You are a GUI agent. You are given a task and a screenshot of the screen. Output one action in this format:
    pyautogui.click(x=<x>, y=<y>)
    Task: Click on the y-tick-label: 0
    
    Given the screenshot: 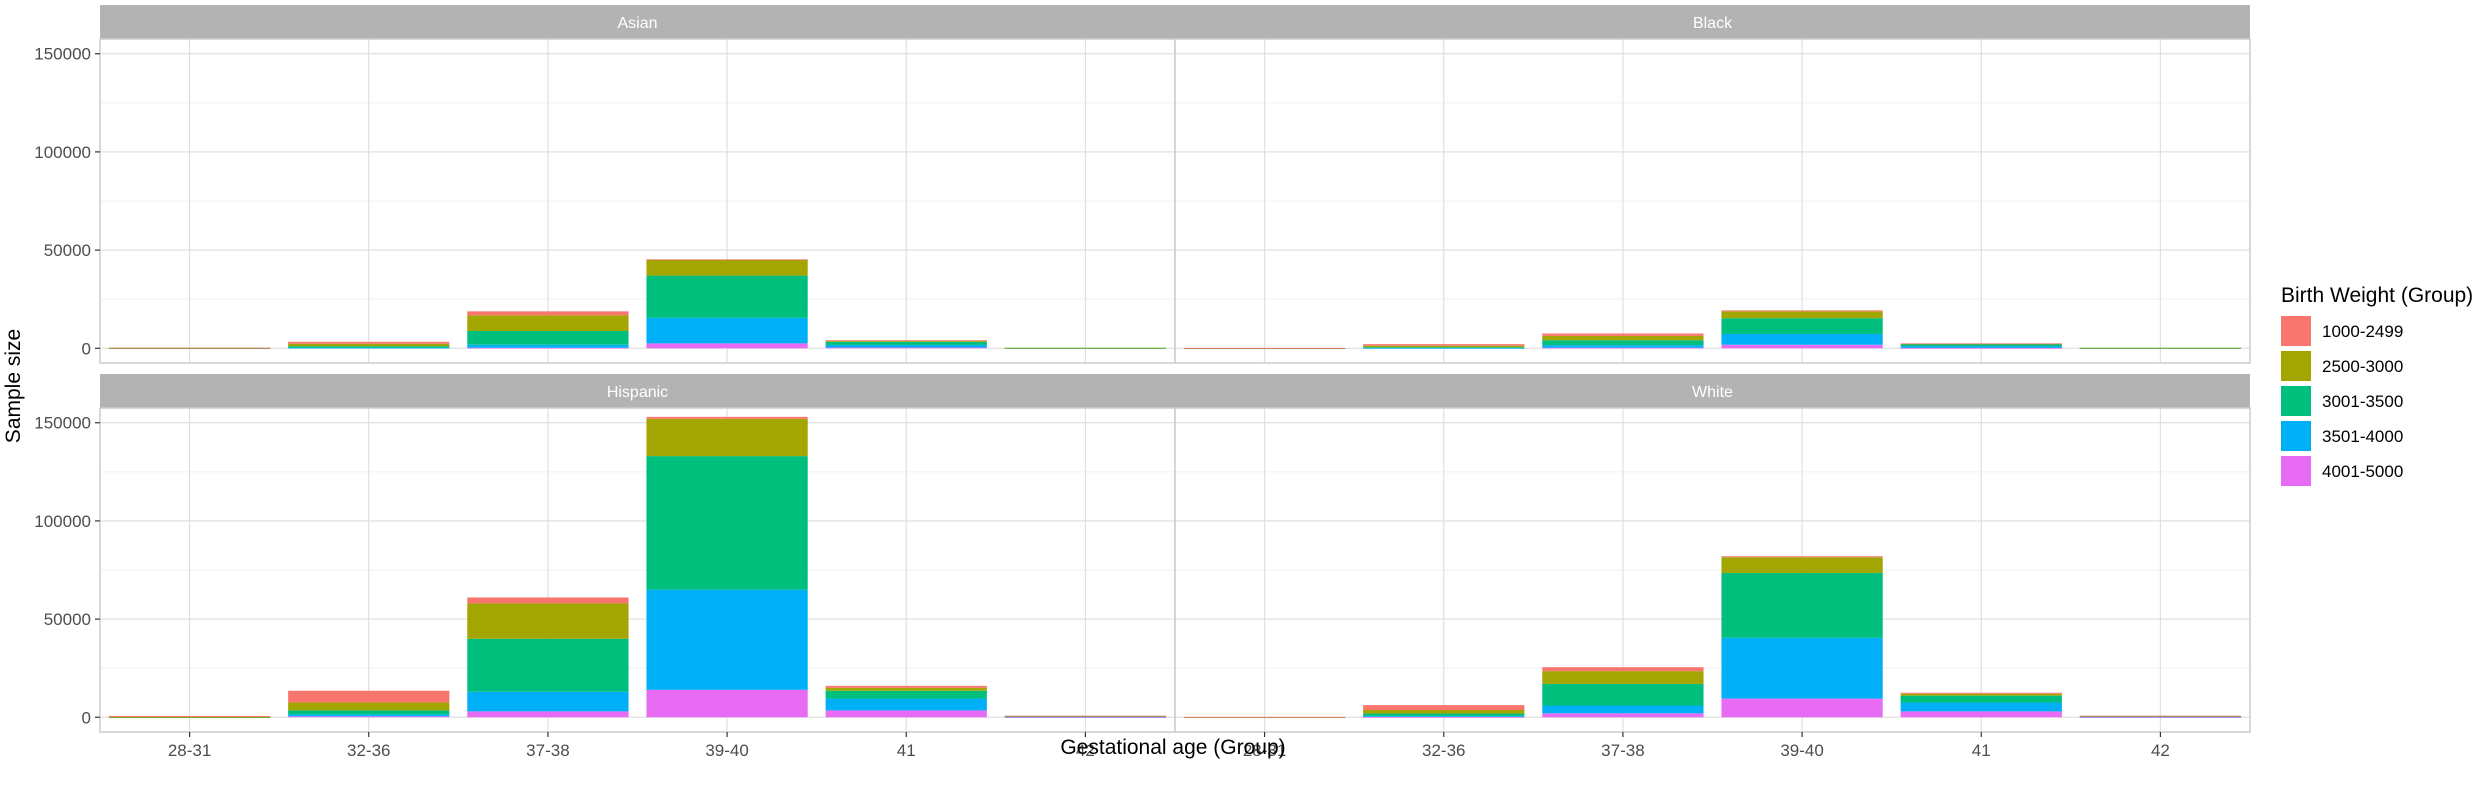 What is the action you would take?
    pyautogui.click(x=86, y=717)
    